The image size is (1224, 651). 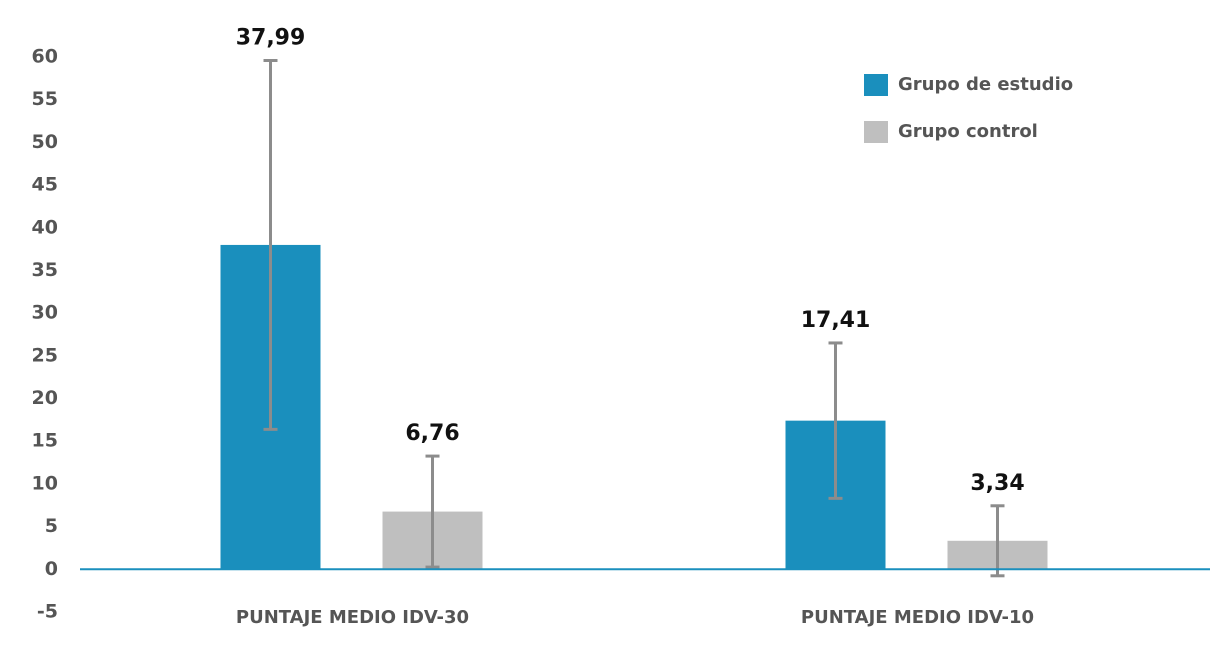 I want to click on y-tick-label: 30, so click(x=45, y=313).